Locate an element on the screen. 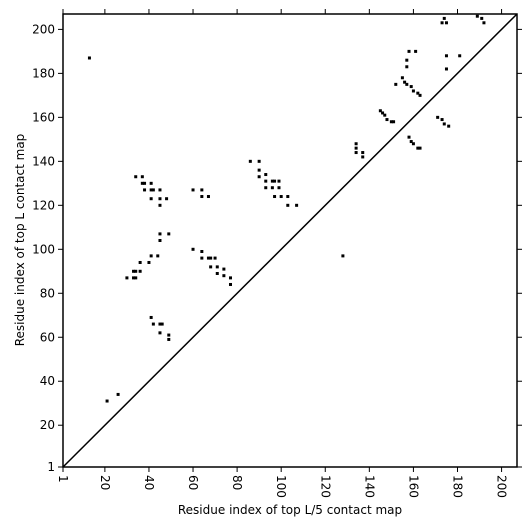 This screenshot has height=531, width=531. y-tick-label: 80 is located at coordinates (47, 293).